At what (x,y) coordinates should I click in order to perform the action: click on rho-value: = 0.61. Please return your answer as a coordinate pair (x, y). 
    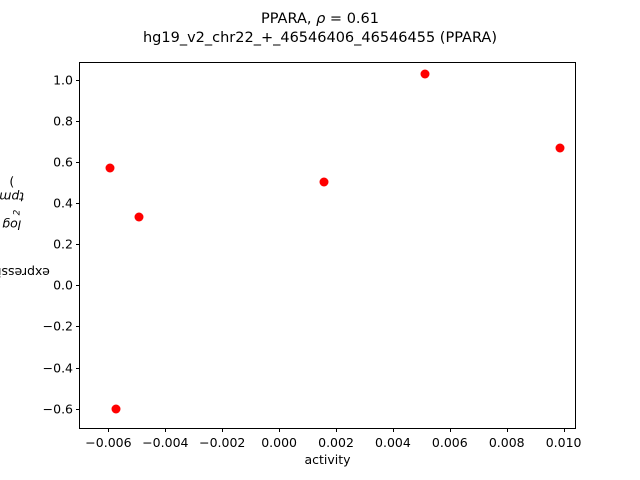
    Looking at the image, I should click on (352, 19).